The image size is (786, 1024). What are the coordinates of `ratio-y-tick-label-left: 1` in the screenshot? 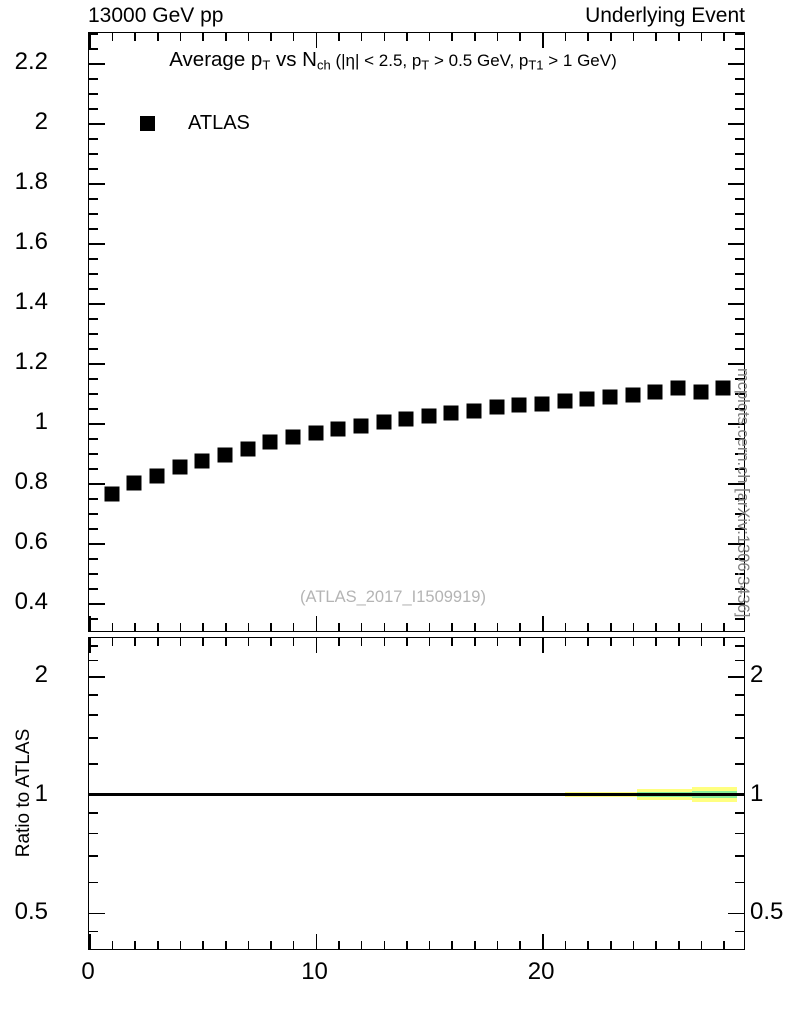 It's located at (41, 793).